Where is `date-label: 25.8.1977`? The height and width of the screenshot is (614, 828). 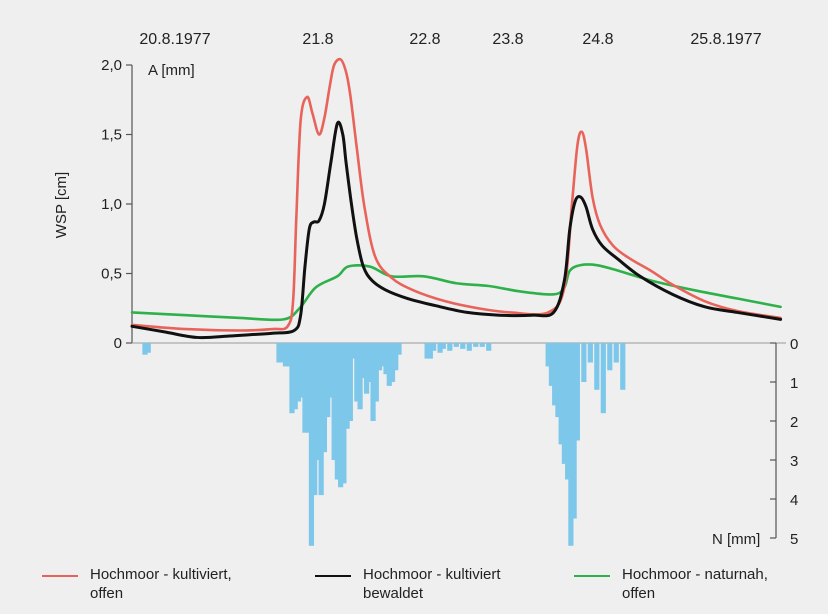
date-label: 25.8.1977 is located at coordinates (725, 39).